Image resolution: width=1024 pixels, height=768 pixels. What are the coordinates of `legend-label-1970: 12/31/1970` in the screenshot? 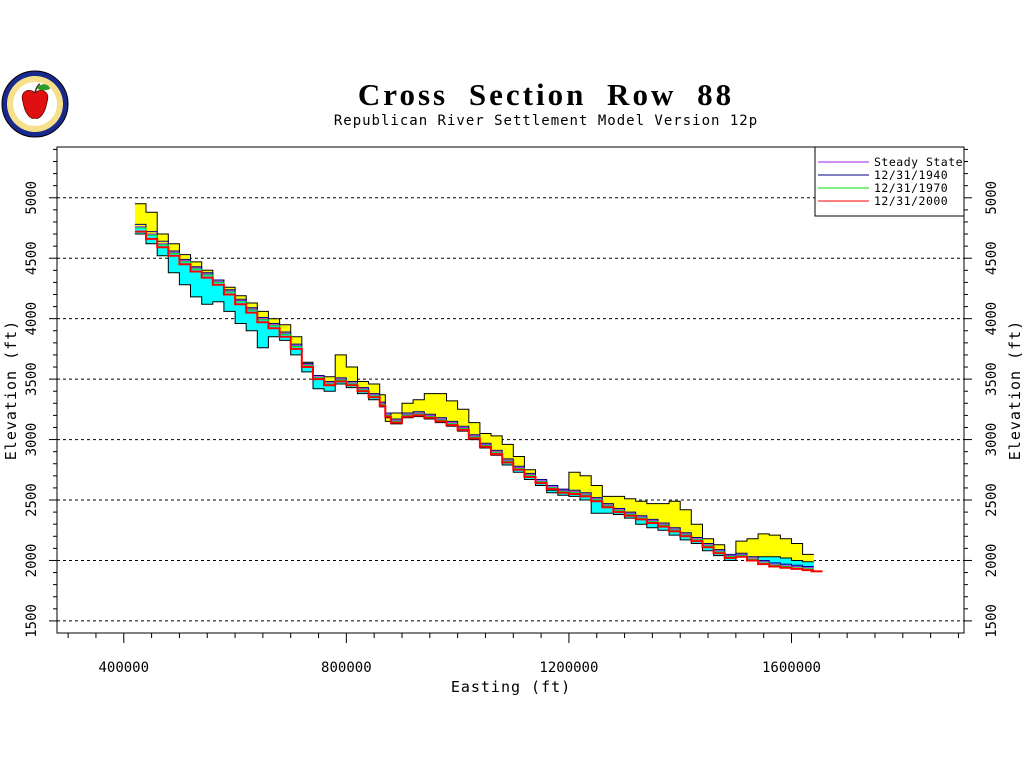 It's located at (911, 188).